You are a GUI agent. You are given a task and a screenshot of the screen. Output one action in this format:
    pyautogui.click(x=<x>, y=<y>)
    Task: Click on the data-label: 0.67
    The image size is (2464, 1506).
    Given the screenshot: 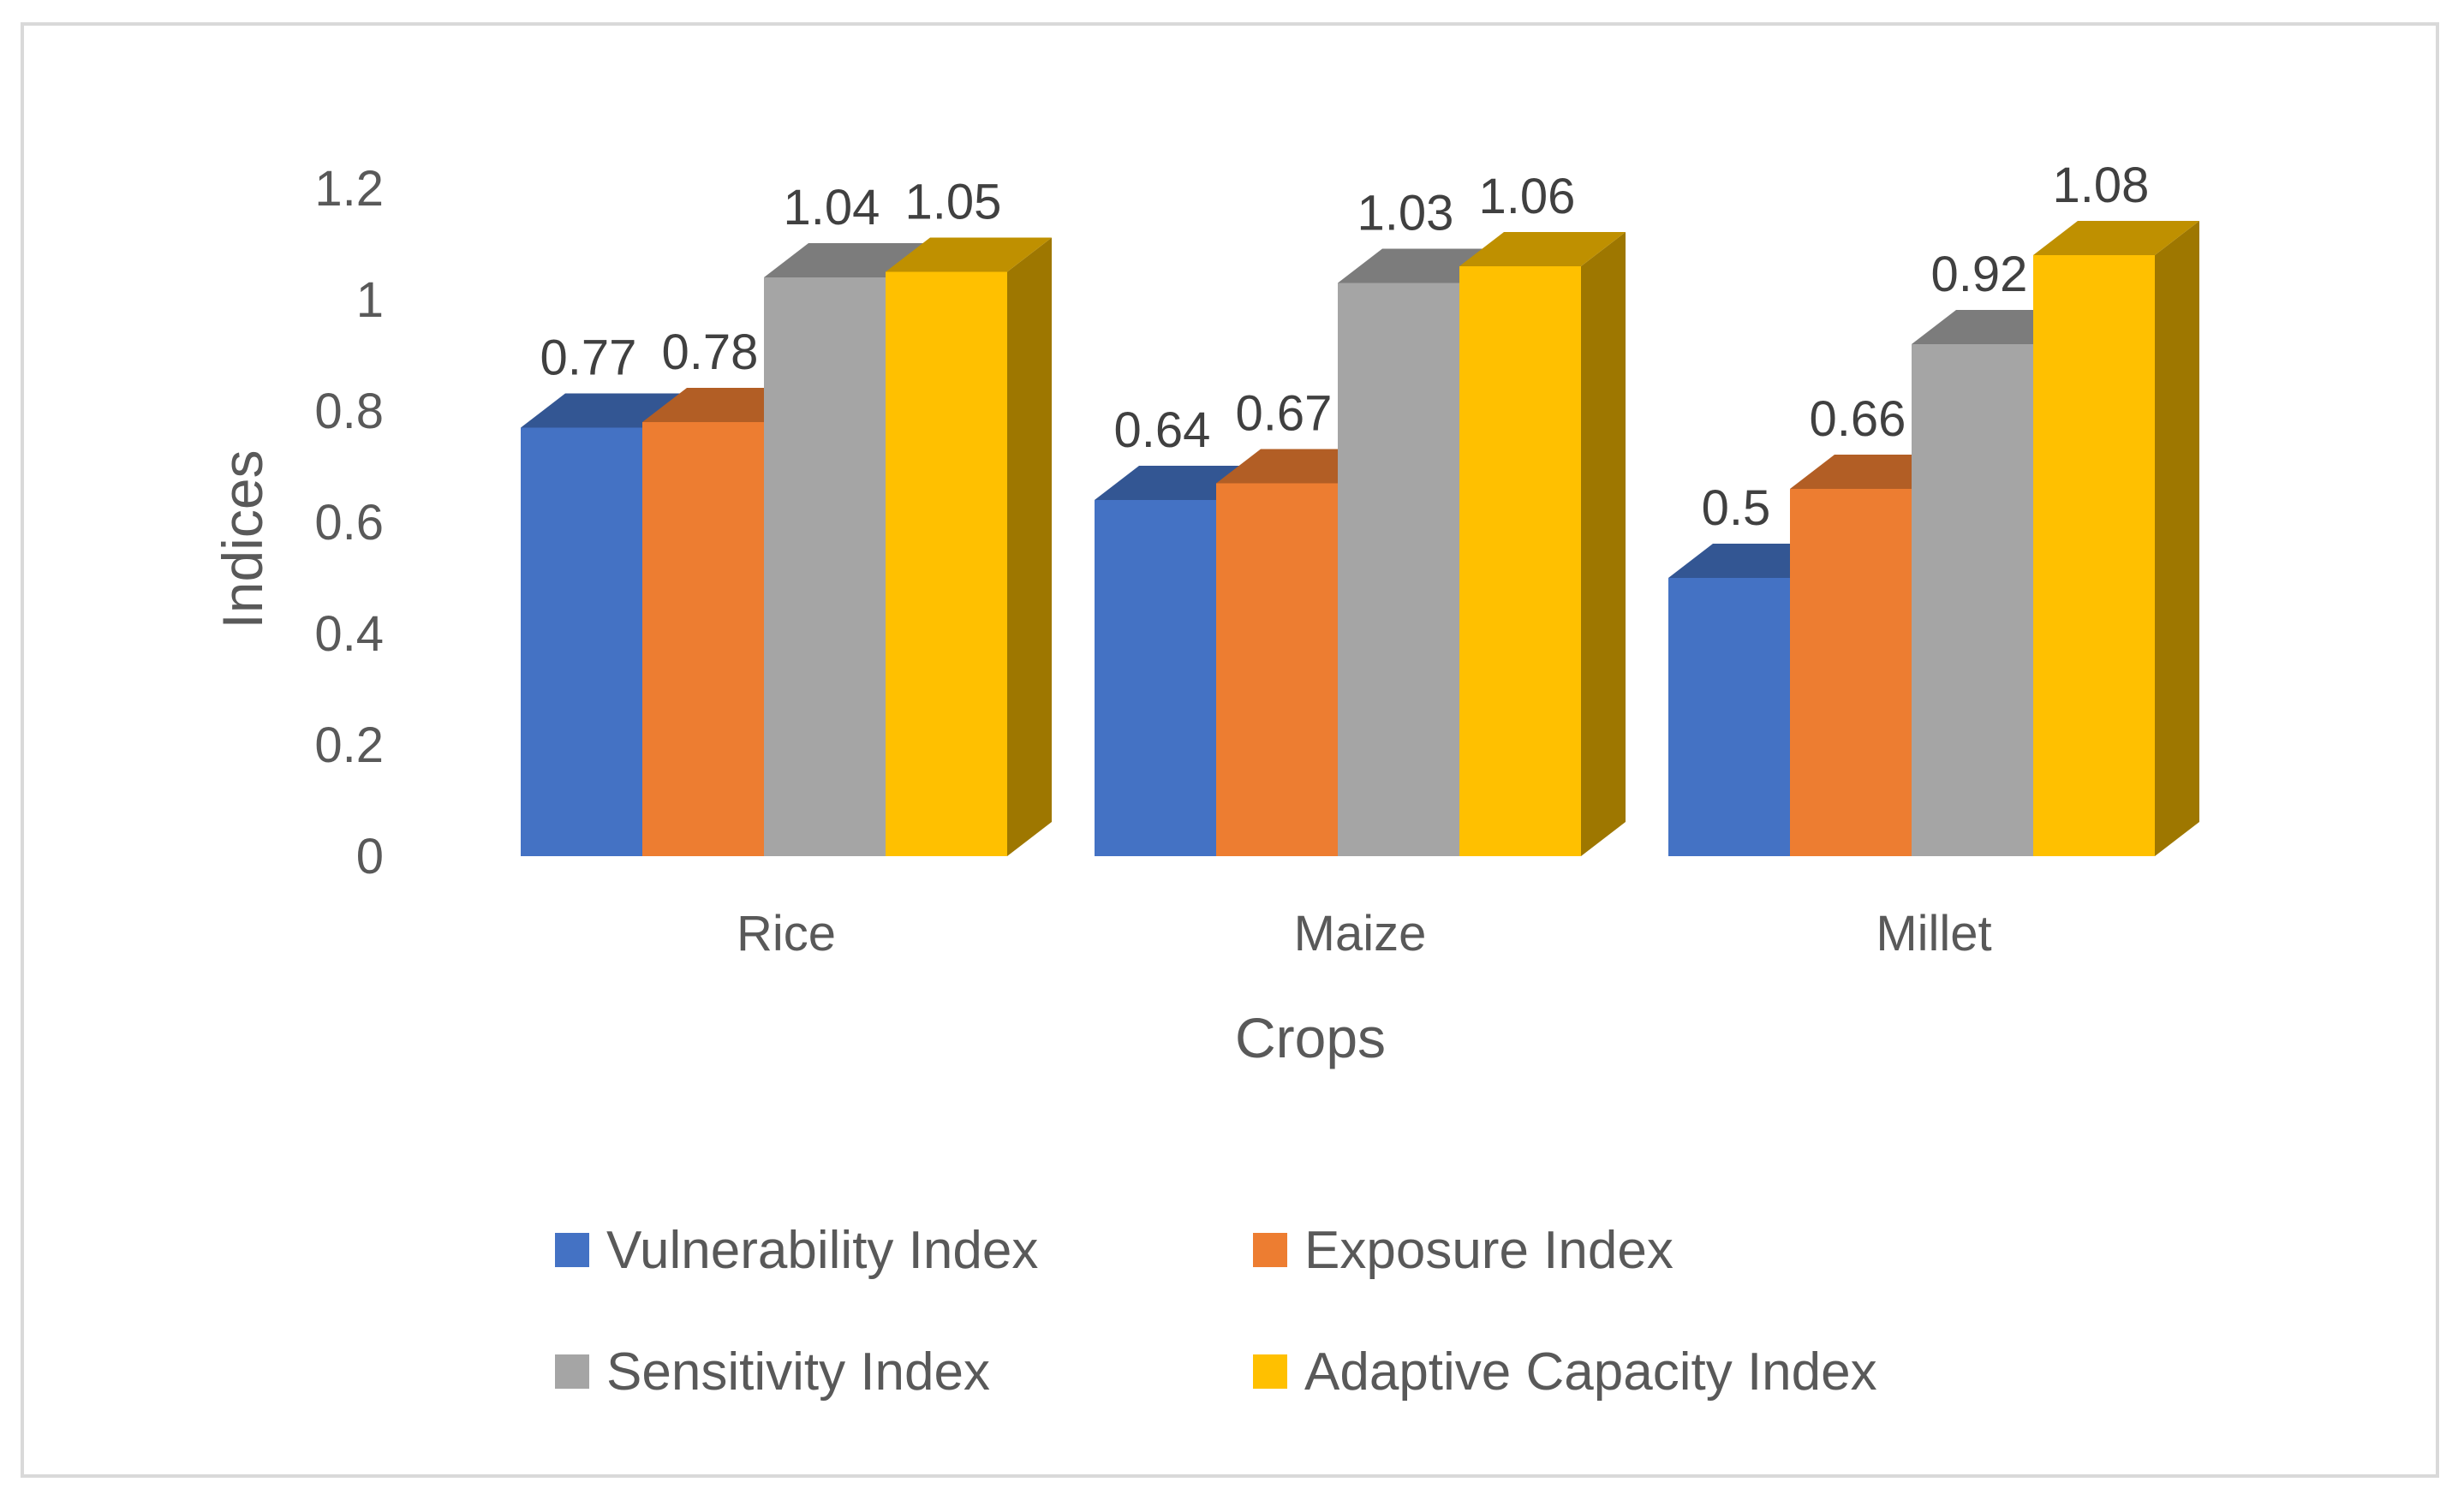 What is the action you would take?
    pyautogui.click(x=1284, y=414)
    